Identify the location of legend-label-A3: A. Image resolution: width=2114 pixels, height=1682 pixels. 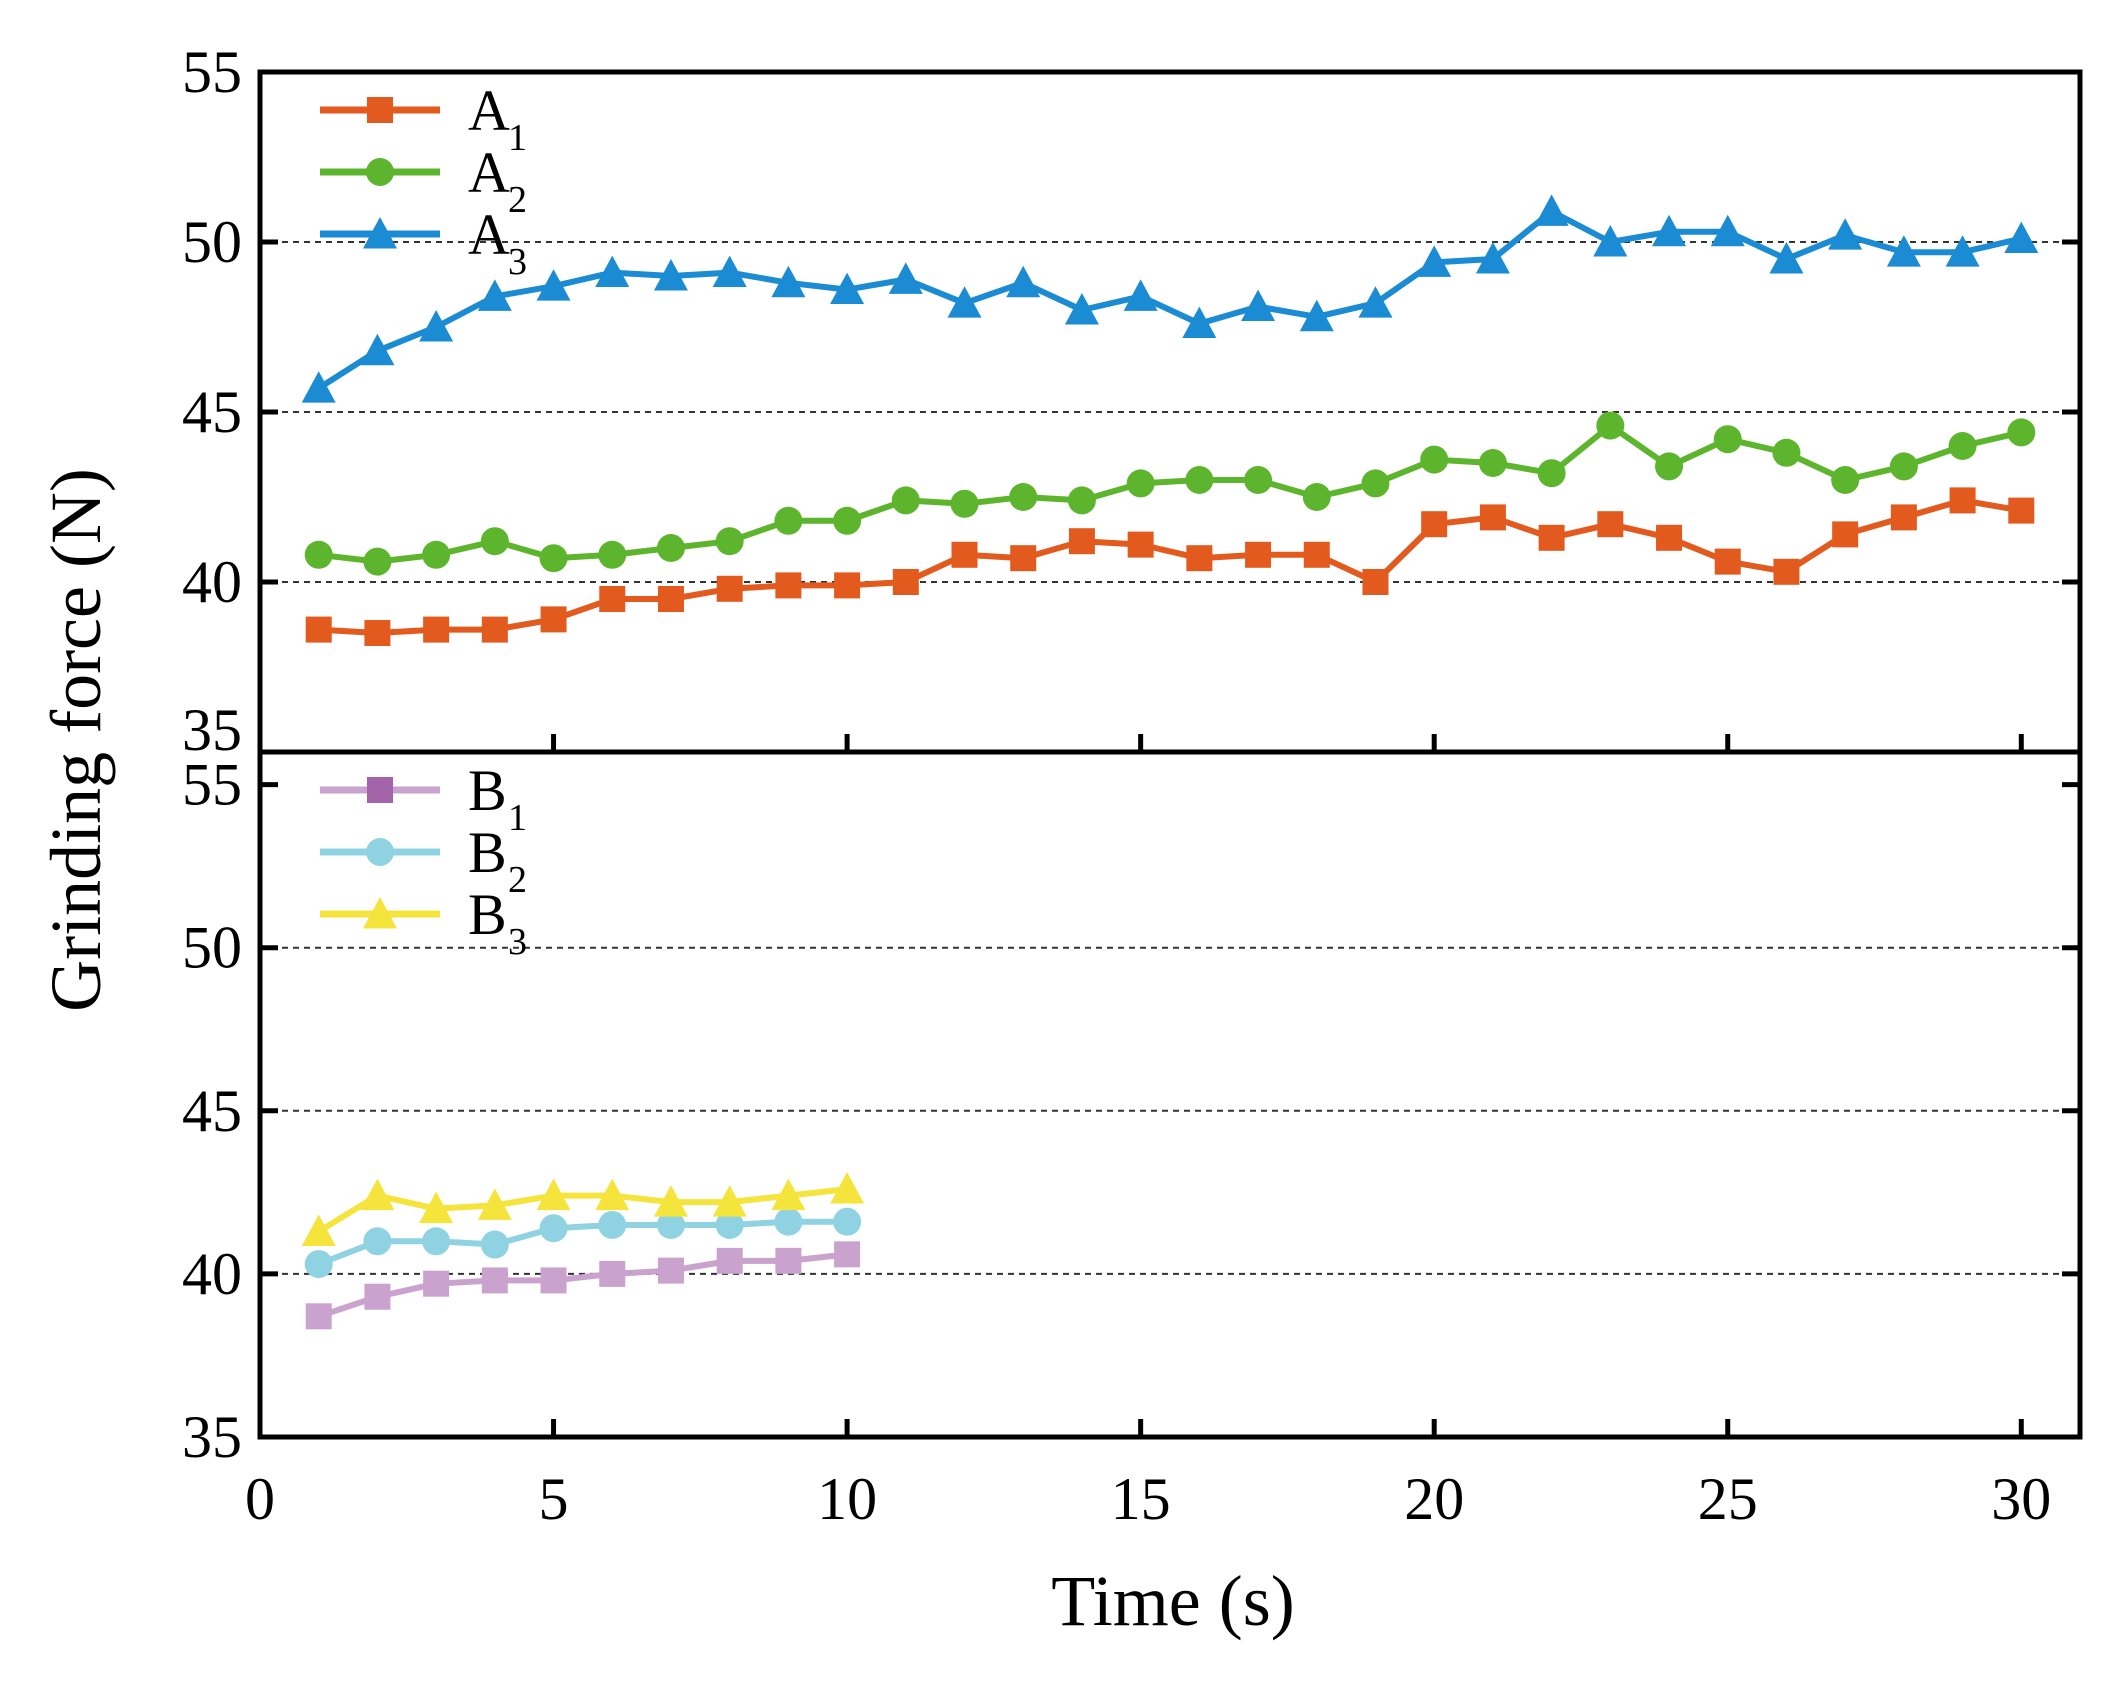
(489, 234).